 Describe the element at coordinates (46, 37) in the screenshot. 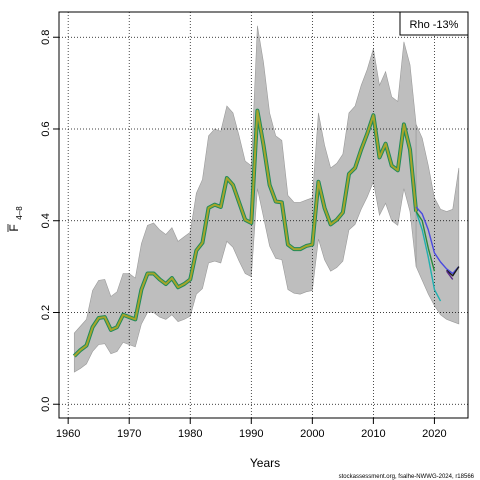

I see `y-tick-label: 0.8` at that location.